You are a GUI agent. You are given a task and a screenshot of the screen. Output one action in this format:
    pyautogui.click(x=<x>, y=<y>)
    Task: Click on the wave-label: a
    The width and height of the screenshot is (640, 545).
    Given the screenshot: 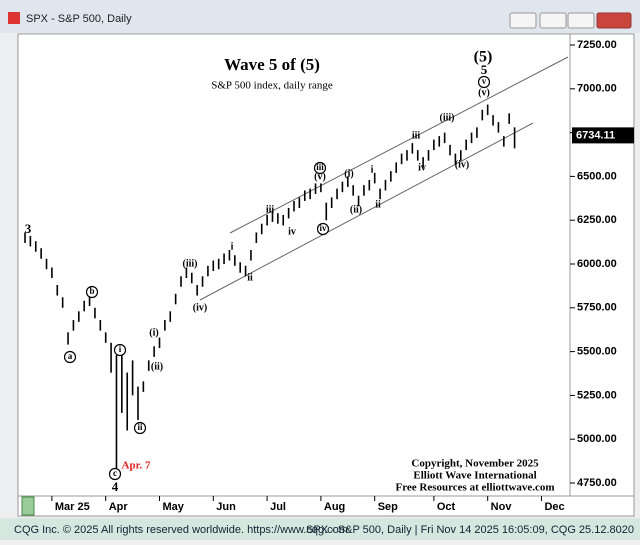 What is the action you would take?
    pyautogui.click(x=70, y=356)
    